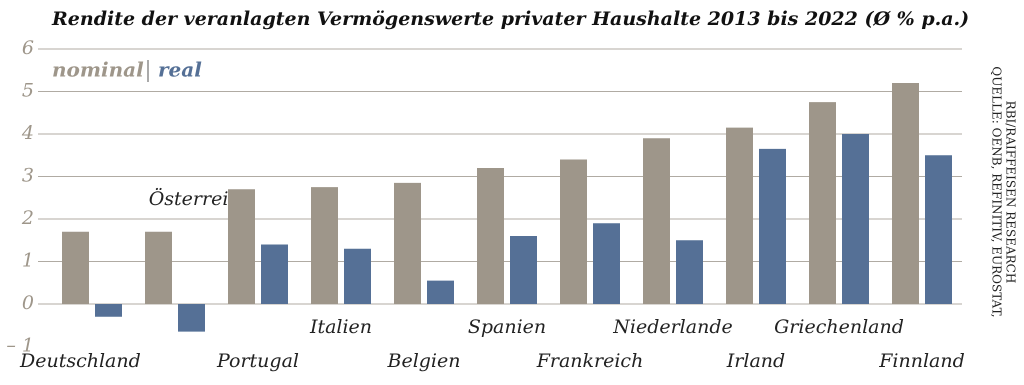  I want to click on legend-label: nominal, so click(98, 70).